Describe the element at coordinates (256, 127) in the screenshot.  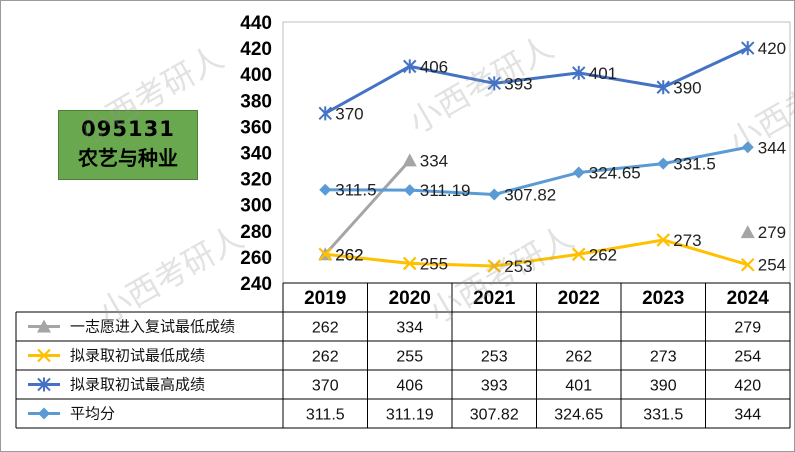
I see `y-tick-label: 360` at that location.